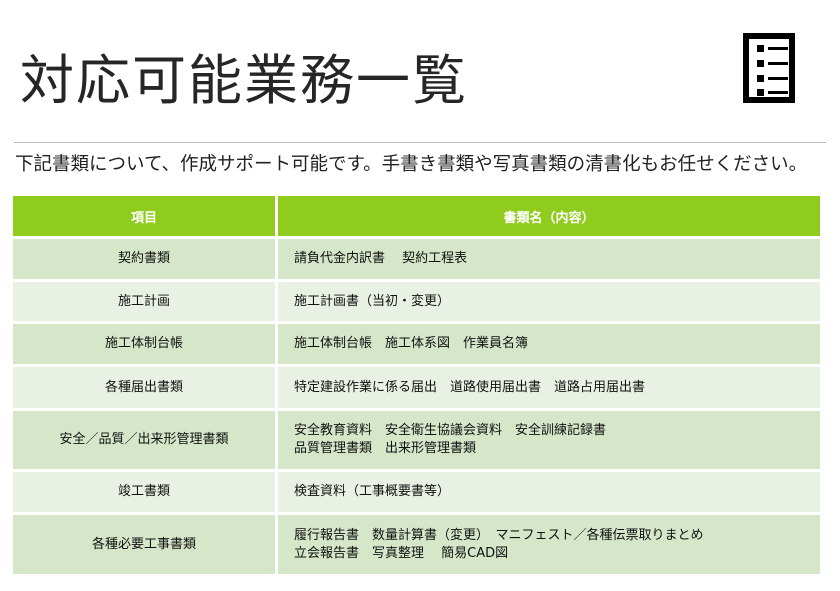 This screenshot has height=591, width=840. I want to click on item-cell: 各種届出書類, so click(144, 387).